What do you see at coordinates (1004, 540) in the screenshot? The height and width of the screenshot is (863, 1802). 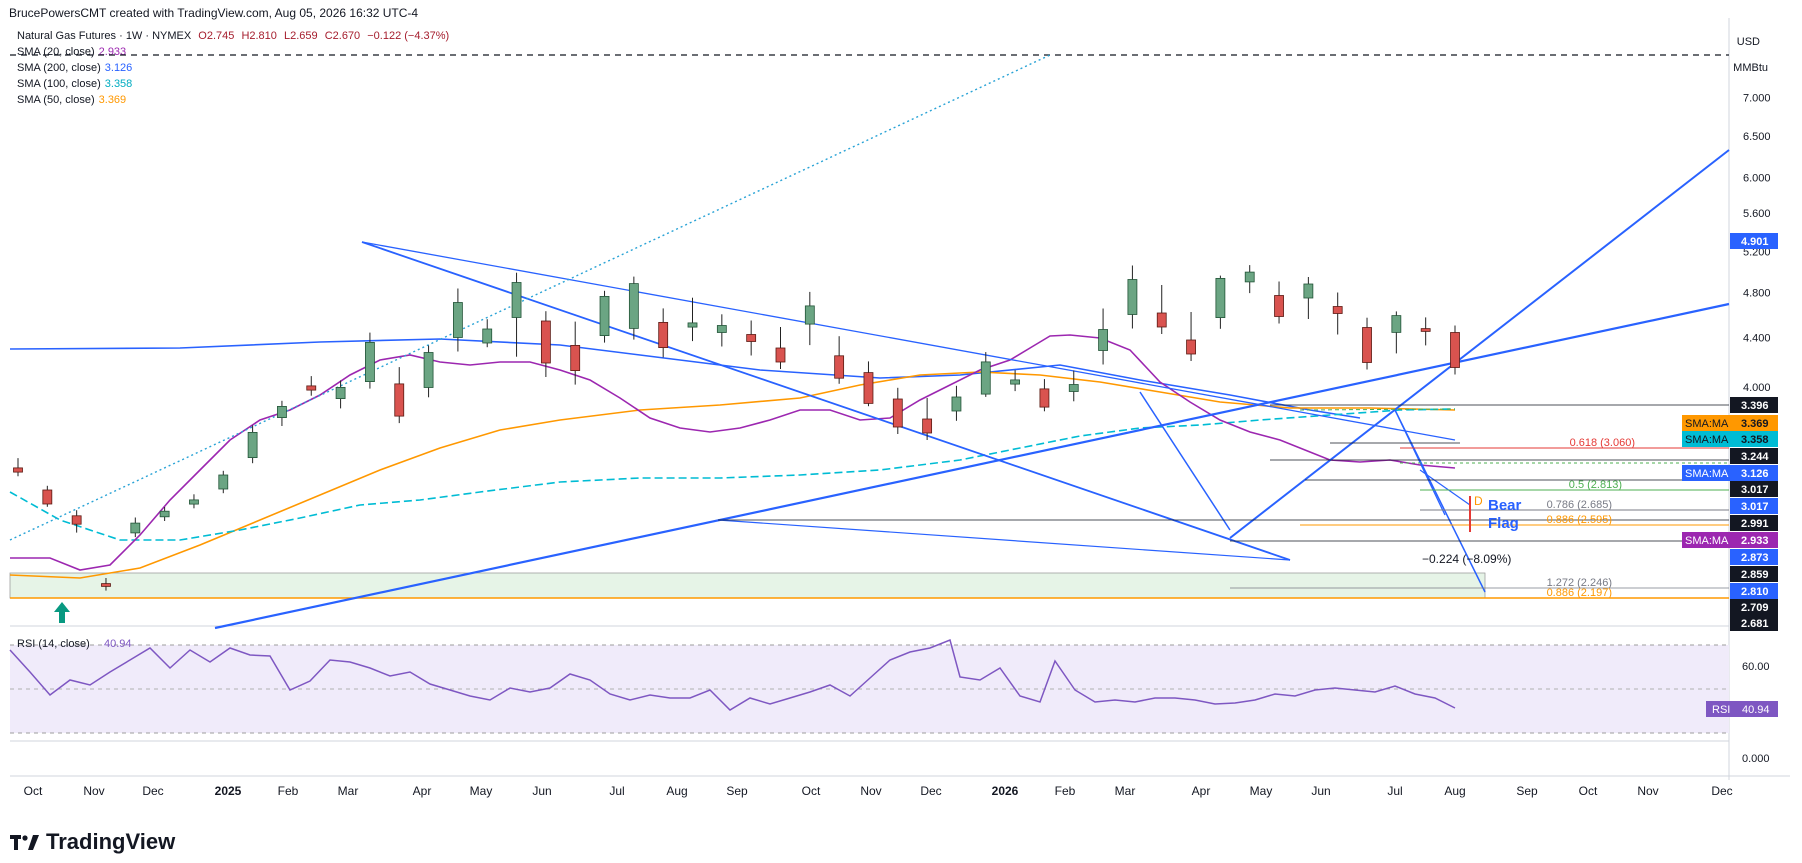 I see `wedge-lower-line` at bounding box center [1004, 540].